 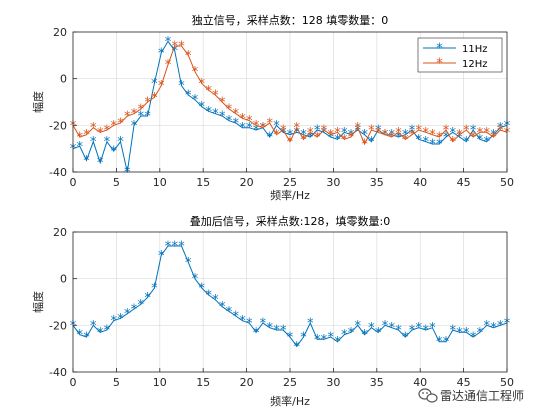 I want to click on plot-2-xtick-label: 35, so click(x=377, y=382).